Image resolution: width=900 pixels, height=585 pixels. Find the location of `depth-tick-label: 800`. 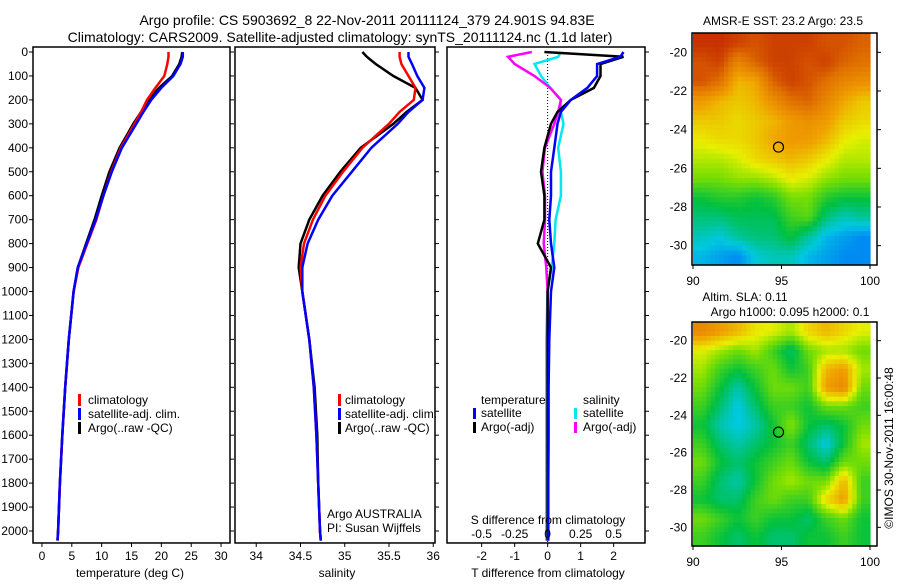

depth-tick-label: 800 is located at coordinates (18, 244).